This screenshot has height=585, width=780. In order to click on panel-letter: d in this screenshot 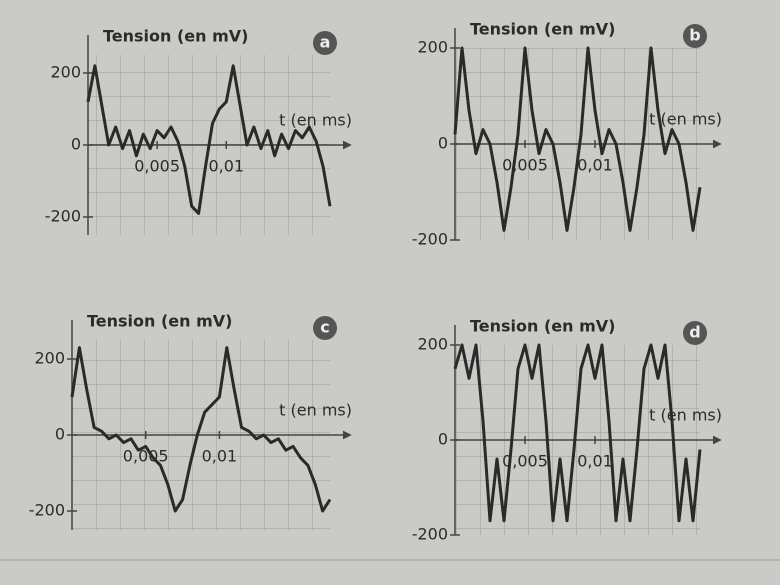, I will do `click(694, 332)`.